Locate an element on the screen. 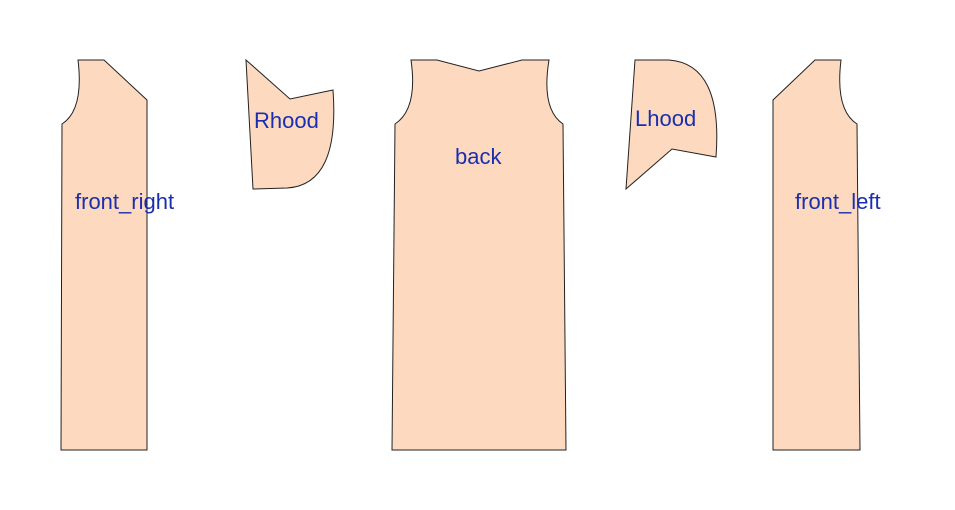 This screenshot has height=510, width=955. front-left-shape is located at coordinates (816, 255).